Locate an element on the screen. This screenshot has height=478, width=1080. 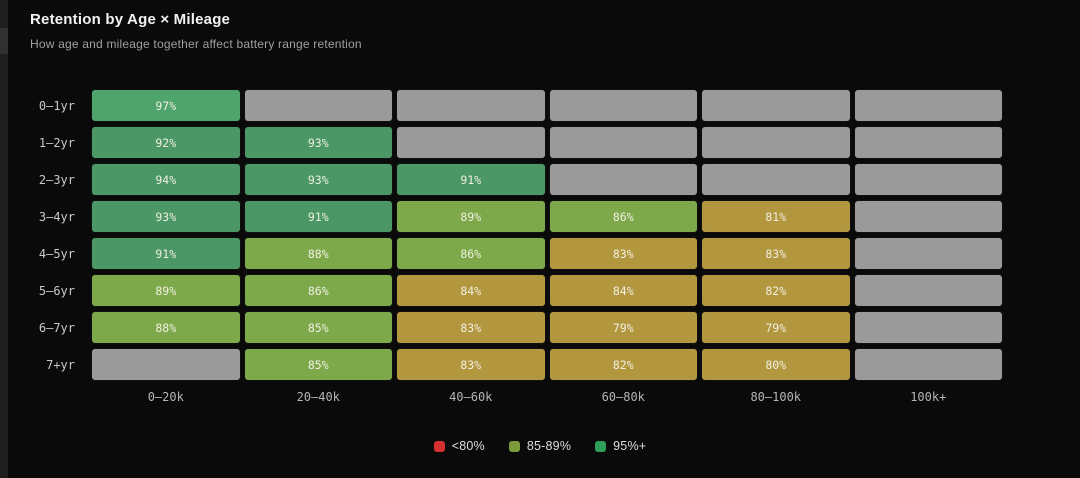
row-label: 1–2yr is located at coordinates (56, 142).